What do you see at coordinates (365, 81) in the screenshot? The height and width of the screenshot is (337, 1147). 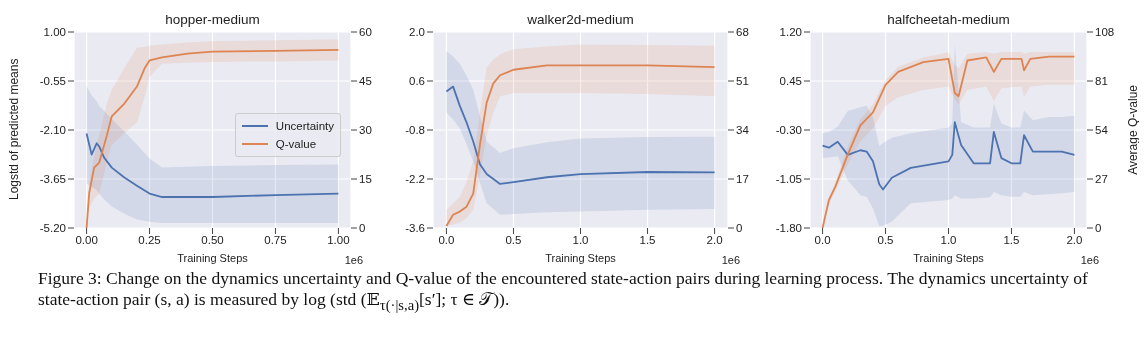 I see `y2-tick-label: 45` at bounding box center [365, 81].